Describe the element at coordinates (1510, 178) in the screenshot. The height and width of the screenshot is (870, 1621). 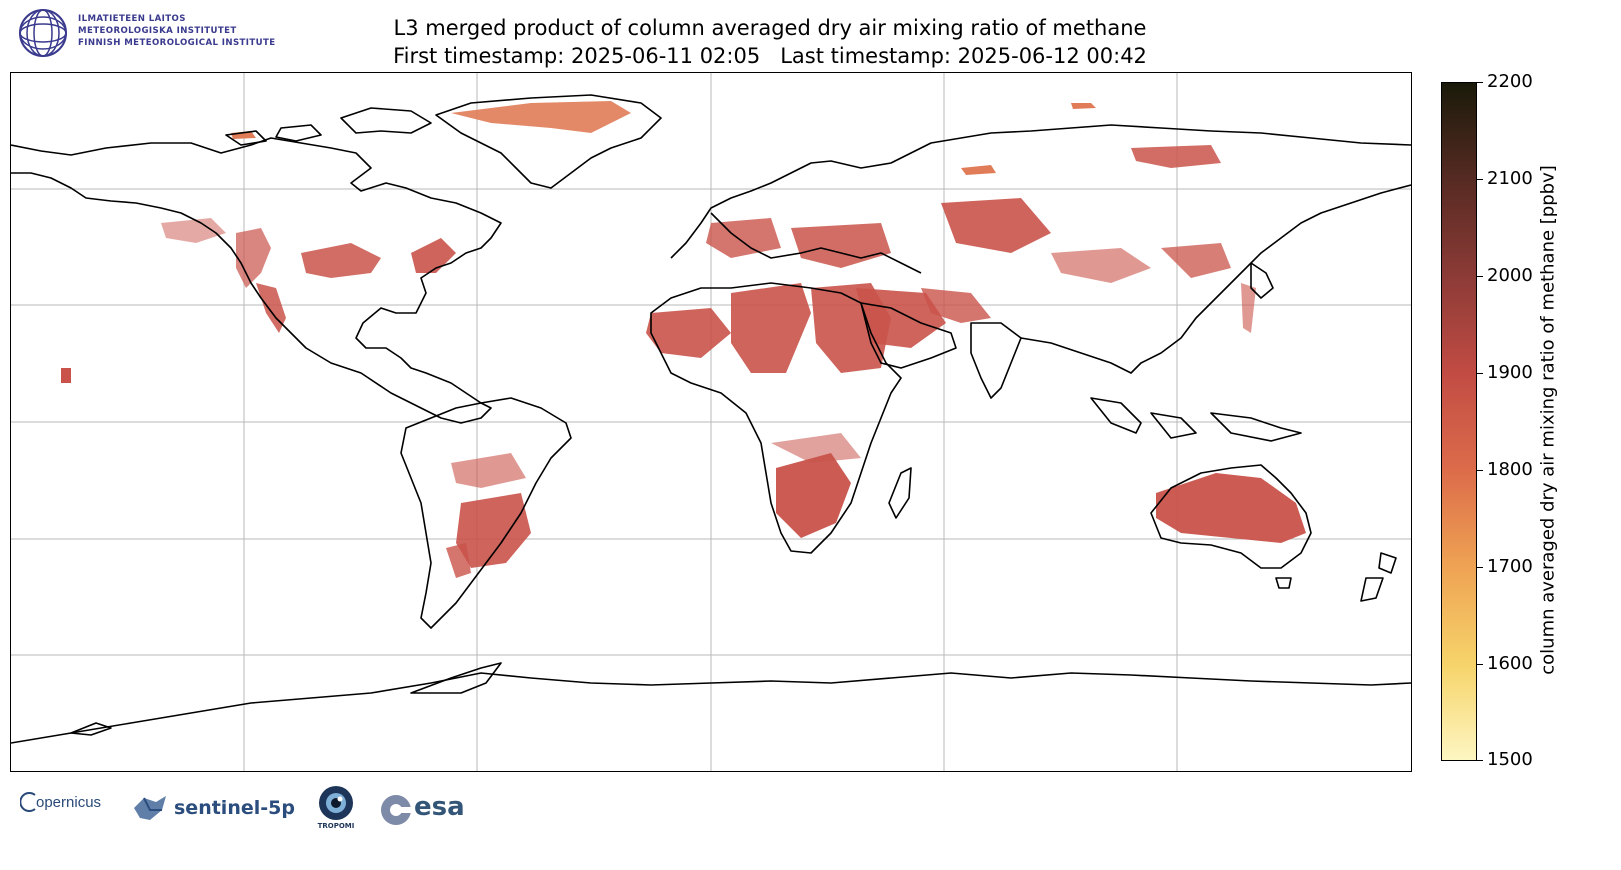
I see `colorbar-tick-label: 2100` at that location.